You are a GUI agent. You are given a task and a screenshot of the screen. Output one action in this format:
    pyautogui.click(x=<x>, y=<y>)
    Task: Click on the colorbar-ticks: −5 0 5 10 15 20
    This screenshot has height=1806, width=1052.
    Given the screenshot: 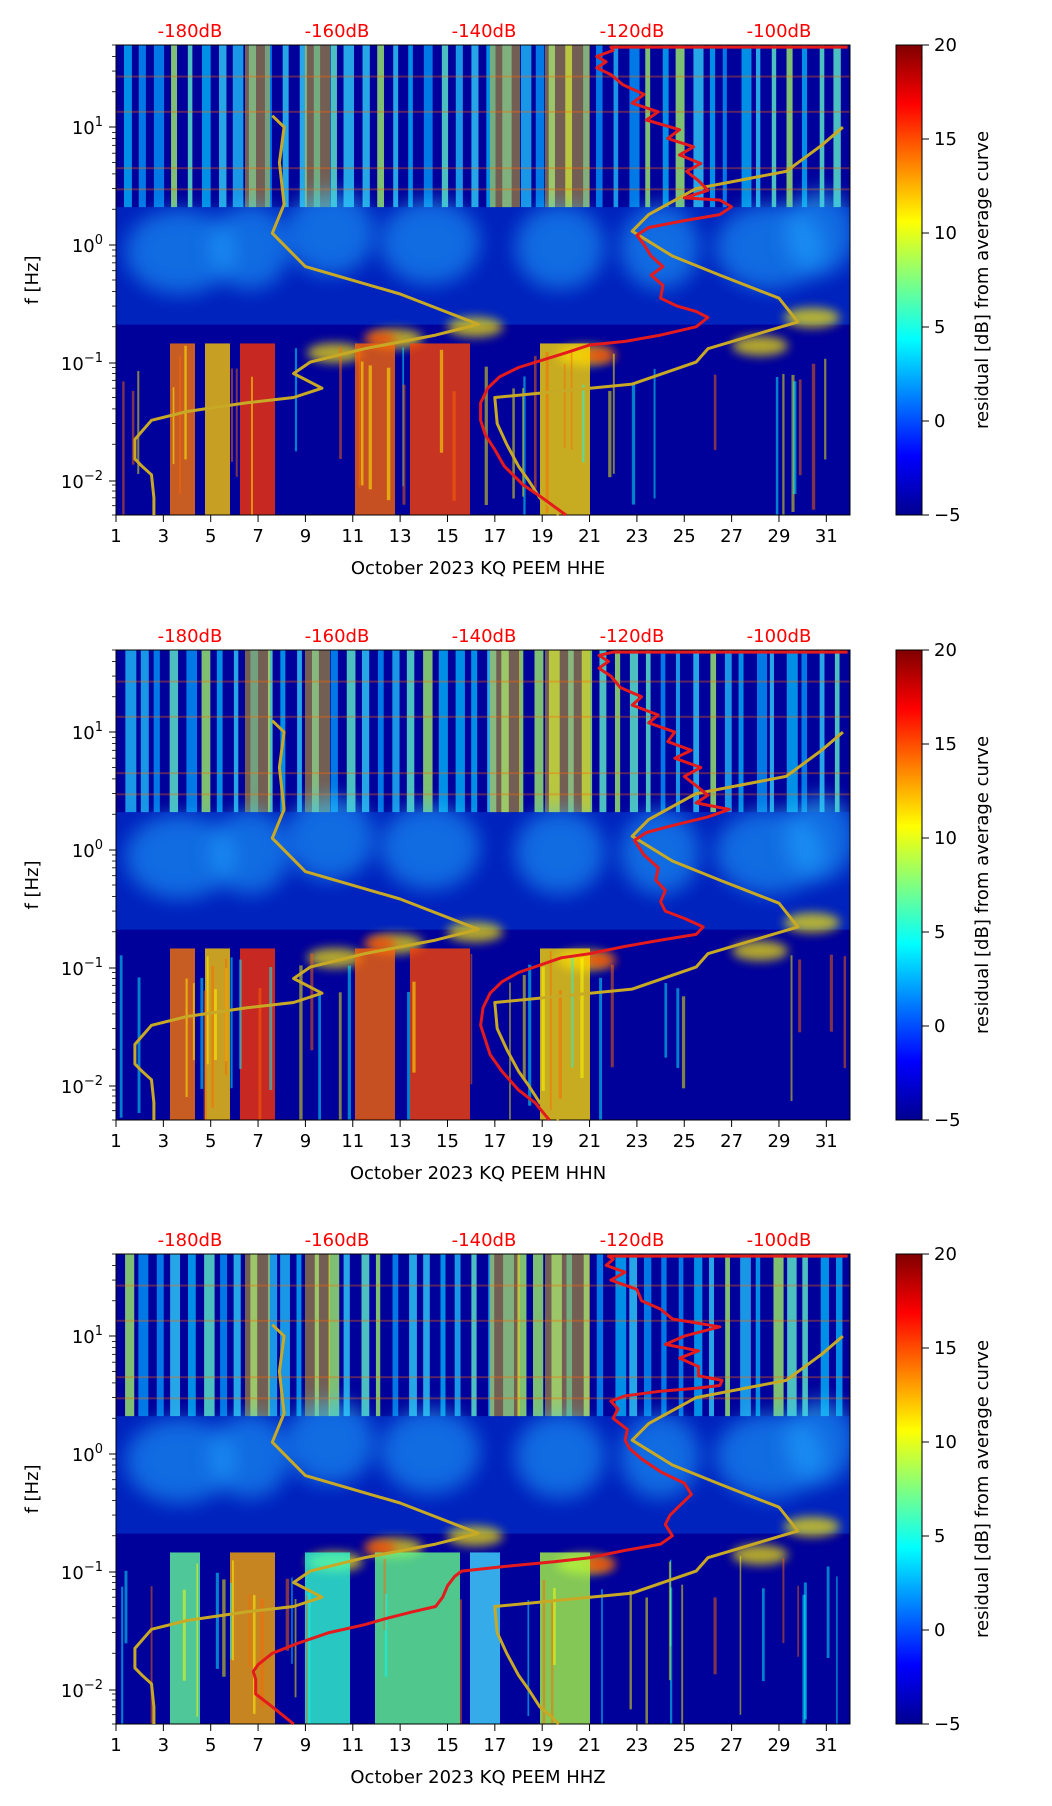 What is the action you would take?
    pyautogui.click(x=941, y=280)
    